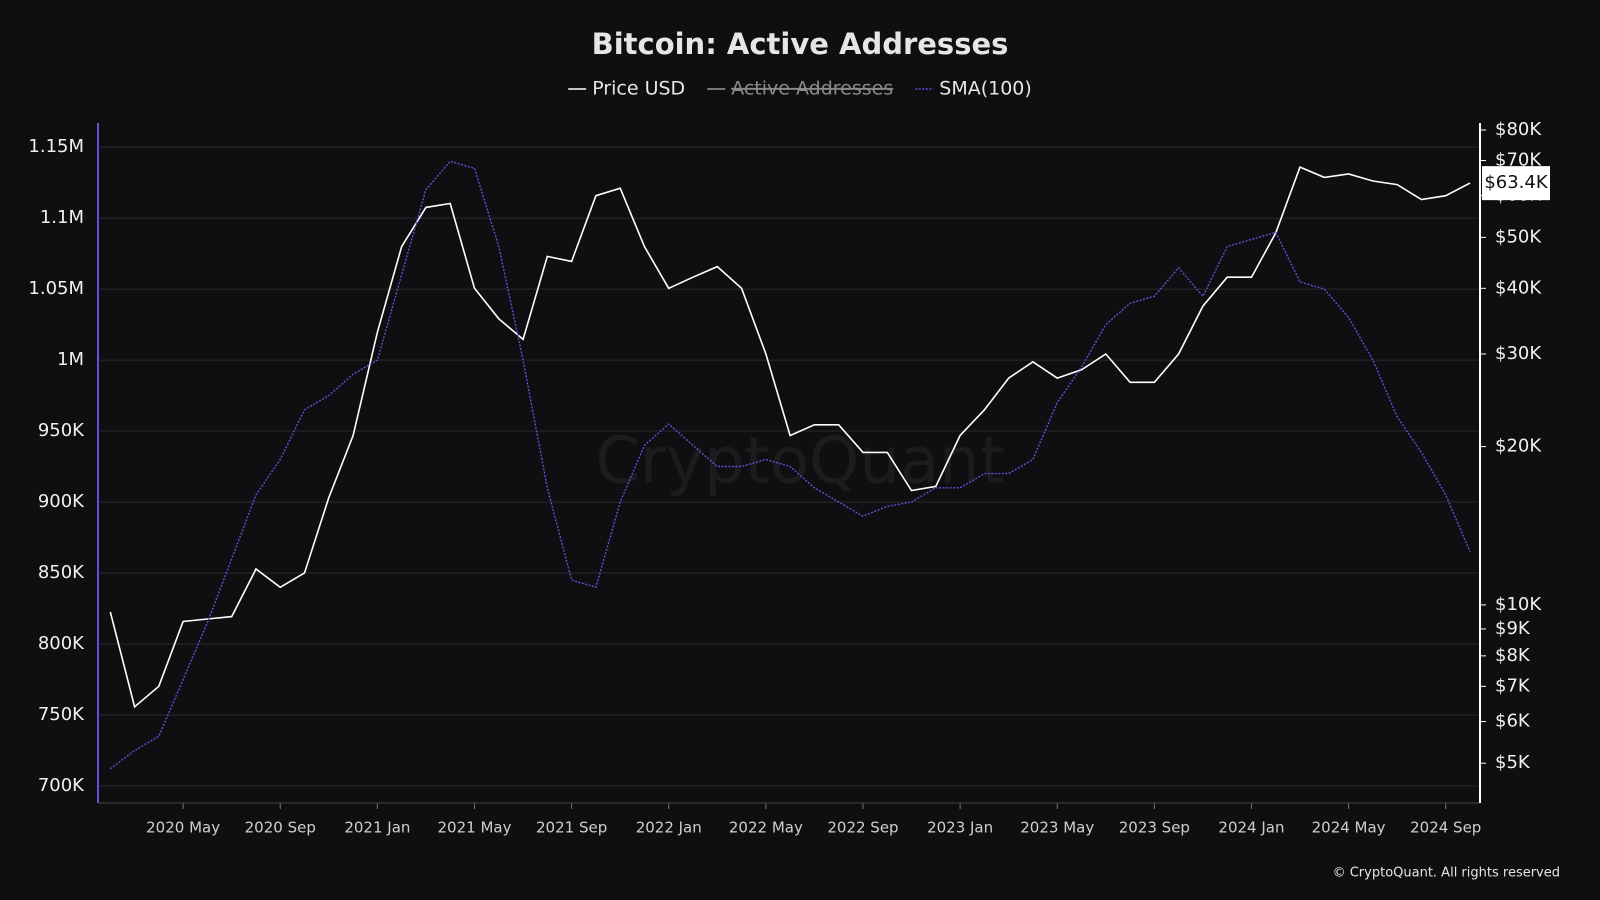 The width and height of the screenshot is (1600, 900). Describe the element at coordinates (1251, 828) in the screenshot. I see `x-tick-label: 2024 Jan` at that location.